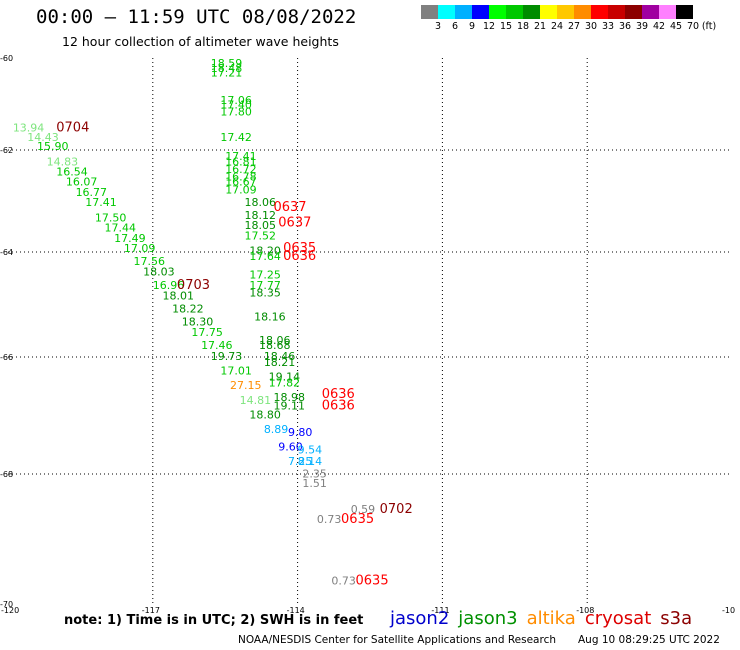 The width and height of the screenshot is (740, 650). What do you see at coordinates (290, 447) in the screenshot?
I see `wave-height-point: 9.60` at bounding box center [290, 447].